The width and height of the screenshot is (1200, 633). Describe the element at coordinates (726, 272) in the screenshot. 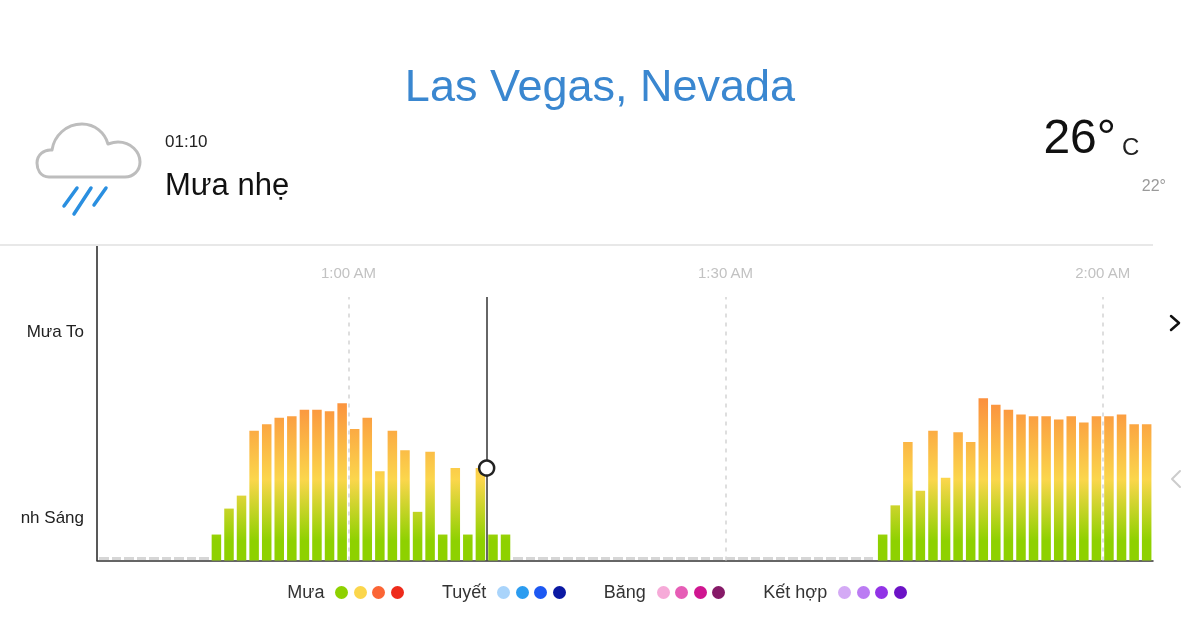

I see `x-tick-label: 1:30 AM` at that location.